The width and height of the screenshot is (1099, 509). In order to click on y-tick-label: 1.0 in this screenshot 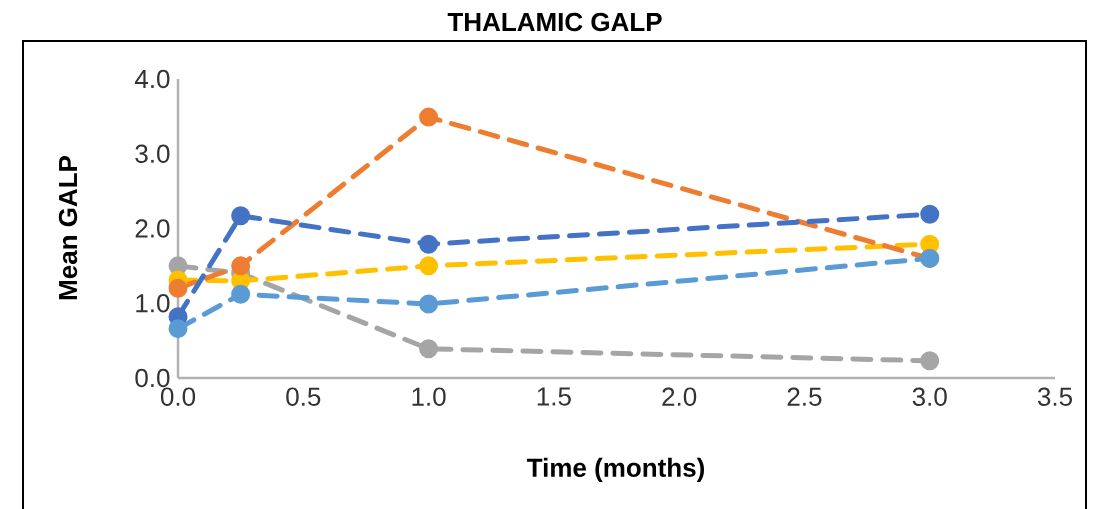, I will do `click(153, 303)`.